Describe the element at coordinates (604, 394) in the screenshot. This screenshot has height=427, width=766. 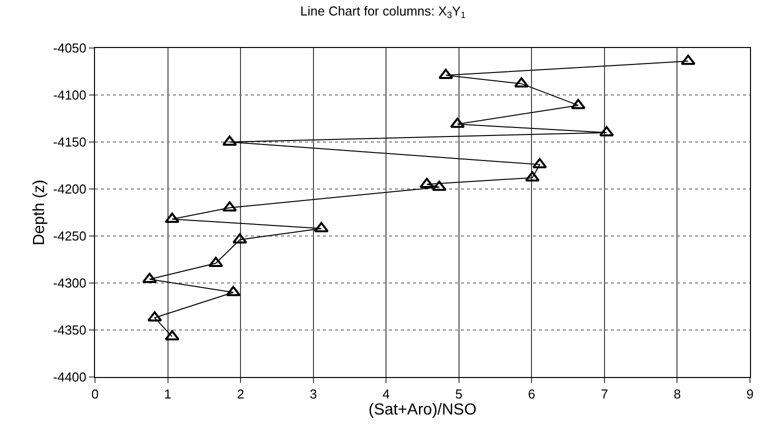
I see `x-tick-label: 7` at that location.